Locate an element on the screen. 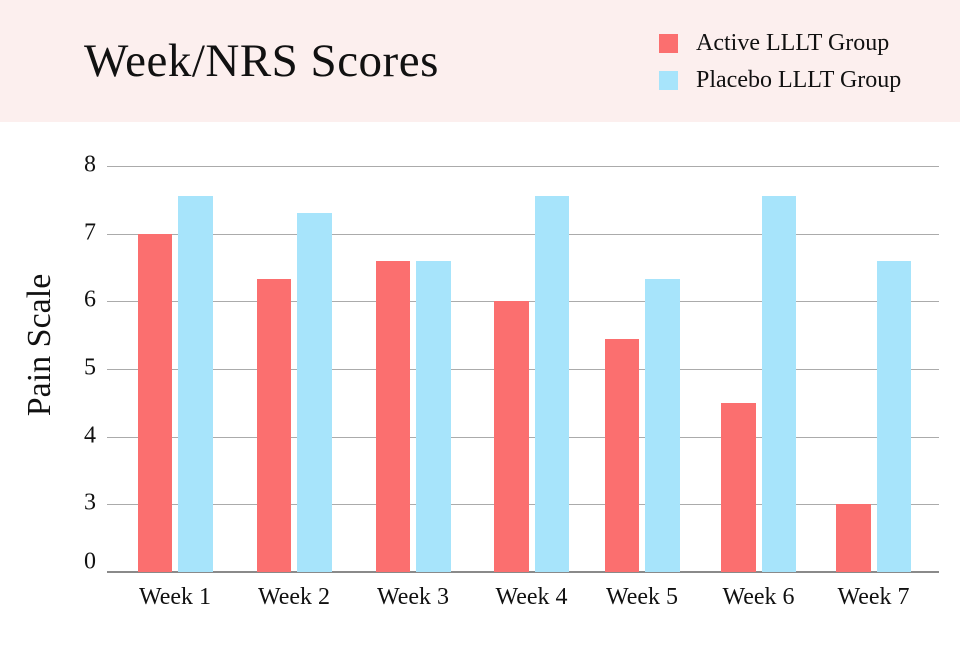 The height and width of the screenshot is (650, 960). x-tick-label: Week 1 is located at coordinates (175, 597).